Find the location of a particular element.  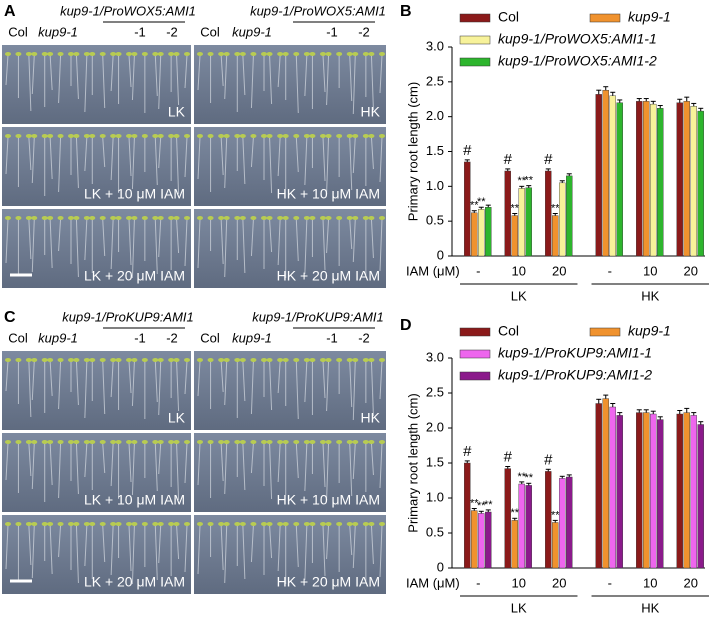

y-tick-label: 0.5 is located at coordinates (435, 531).